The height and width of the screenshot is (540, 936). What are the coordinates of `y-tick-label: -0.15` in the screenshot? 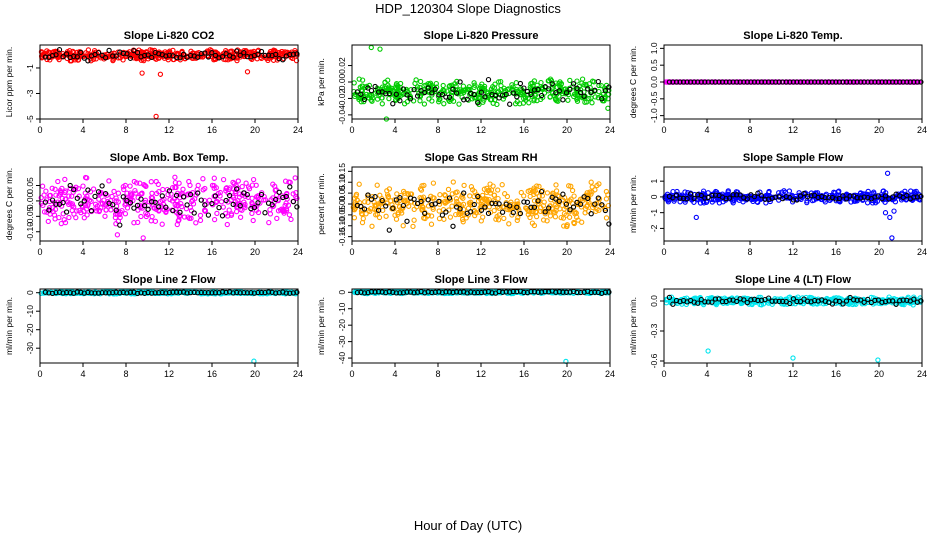 It's located at (342, 237).